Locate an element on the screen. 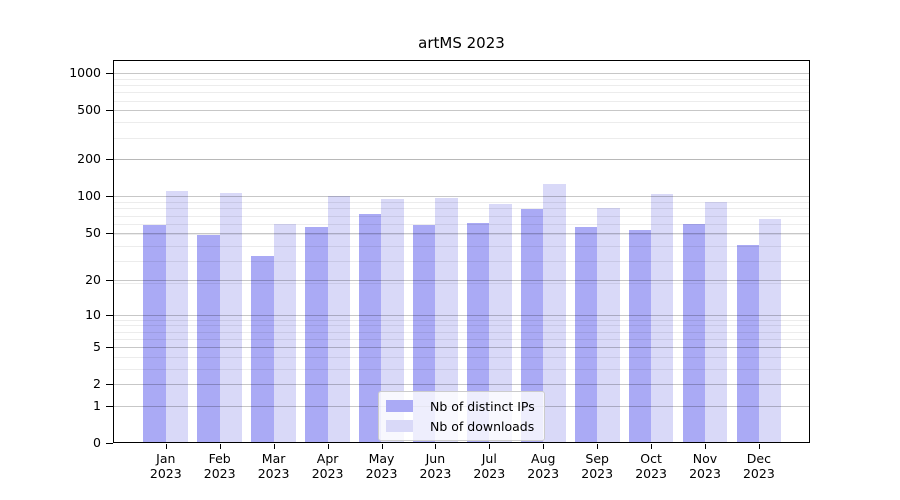 Image resolution: width=900 pixels, height=500 pixels. y-tick-label: 200 is located at coordinates (89, 158).